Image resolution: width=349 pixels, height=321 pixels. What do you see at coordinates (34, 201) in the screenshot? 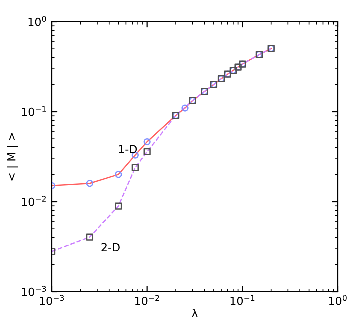
I see `y-tick-label: 10$^{−2}$` at bounding box center [34, 201].